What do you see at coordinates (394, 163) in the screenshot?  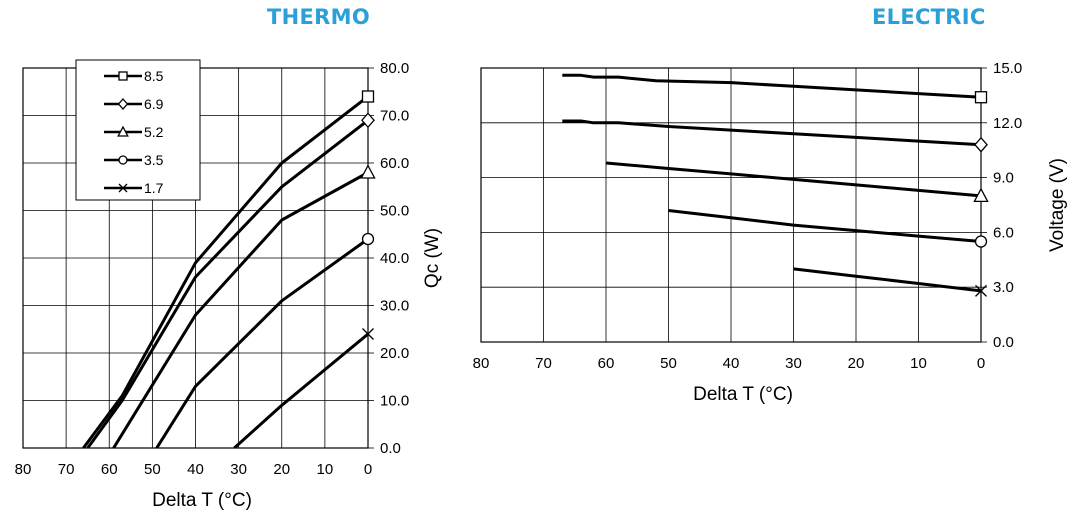 I see `y-tick-label: 60.0` at bounding box center [394, 163].